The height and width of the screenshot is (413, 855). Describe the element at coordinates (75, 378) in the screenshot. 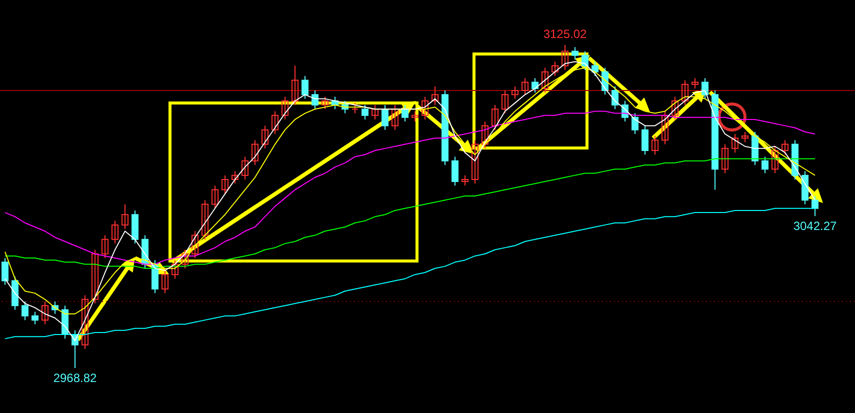

I see `annotation: 2968.82` at that location.